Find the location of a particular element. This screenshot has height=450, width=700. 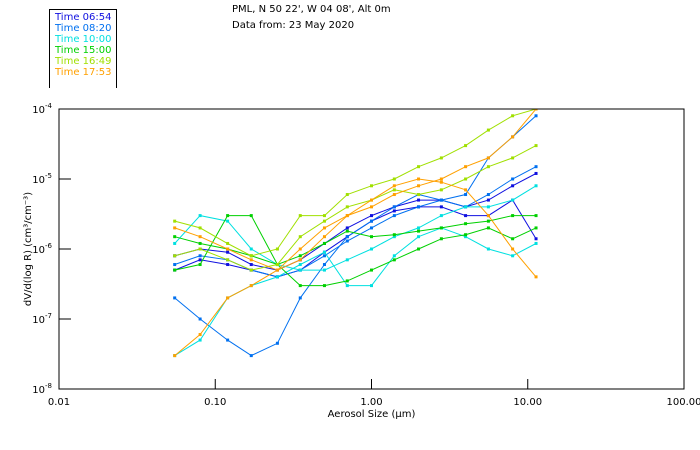

chart-subtitle: Data from: 23 May 2020 is located at coordinates (293, 25).